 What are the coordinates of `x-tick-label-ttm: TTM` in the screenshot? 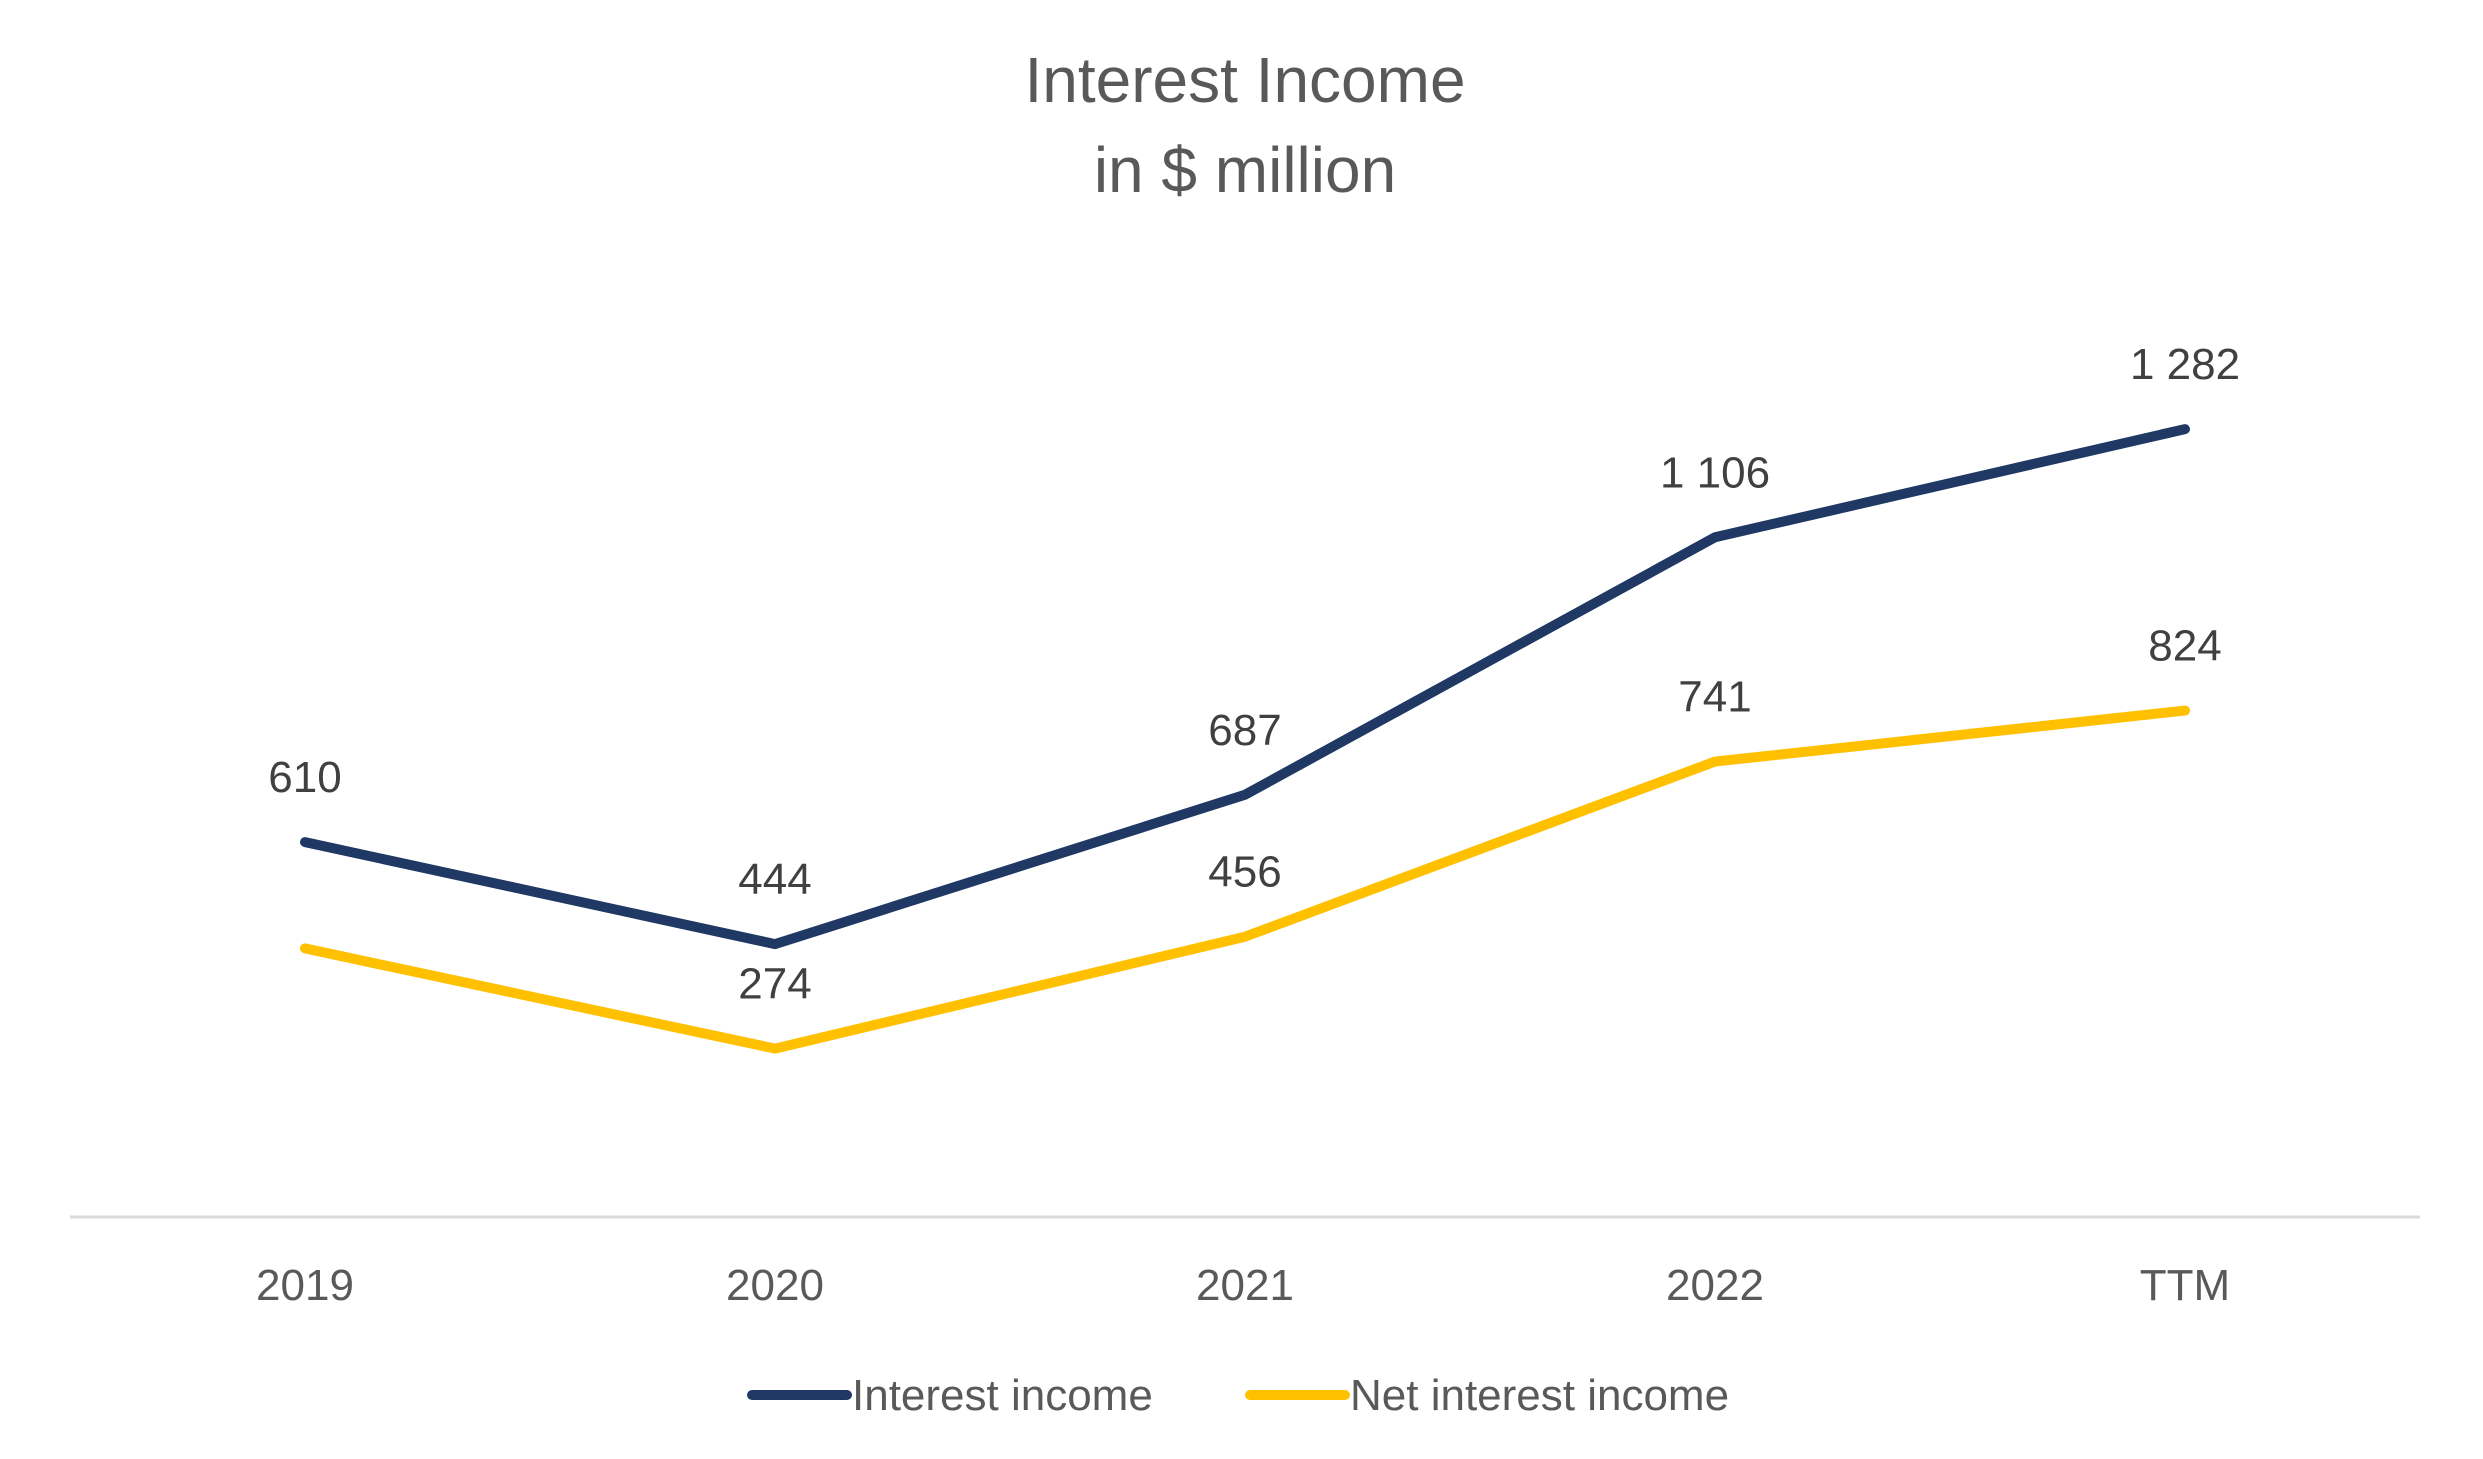 It's located at (2185, 1285).